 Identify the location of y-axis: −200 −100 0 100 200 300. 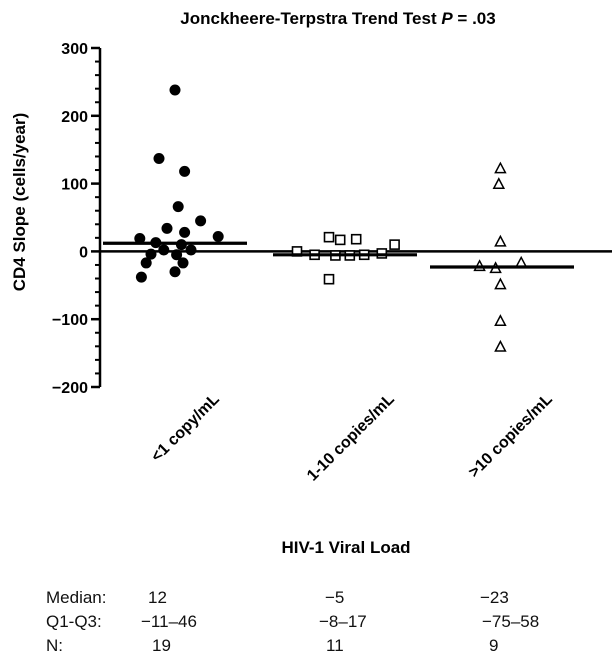
(77, 219).